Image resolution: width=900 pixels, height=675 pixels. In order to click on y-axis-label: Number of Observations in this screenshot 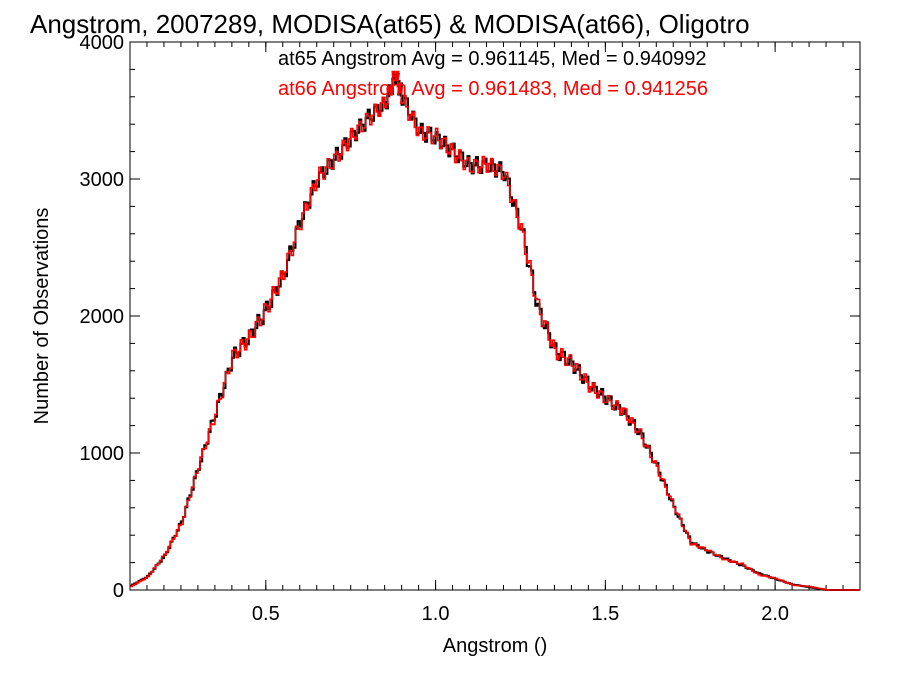, I will do `click(42, 316)`.